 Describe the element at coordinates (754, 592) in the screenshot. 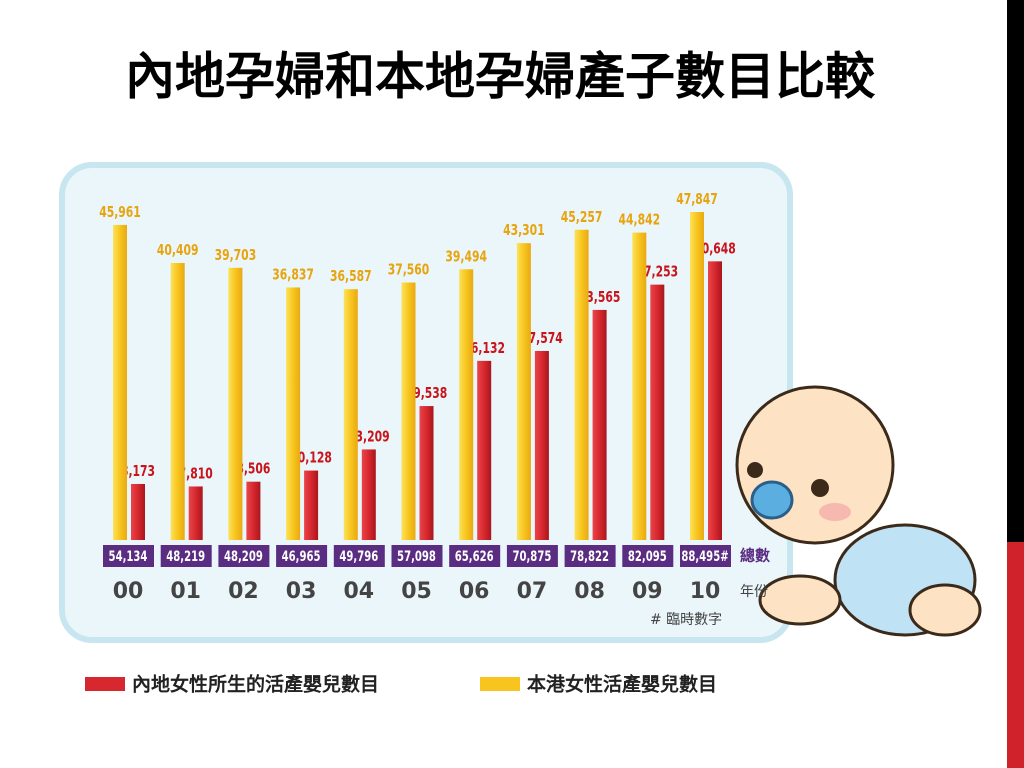

I see `x-axis-label: 年份` at that location.